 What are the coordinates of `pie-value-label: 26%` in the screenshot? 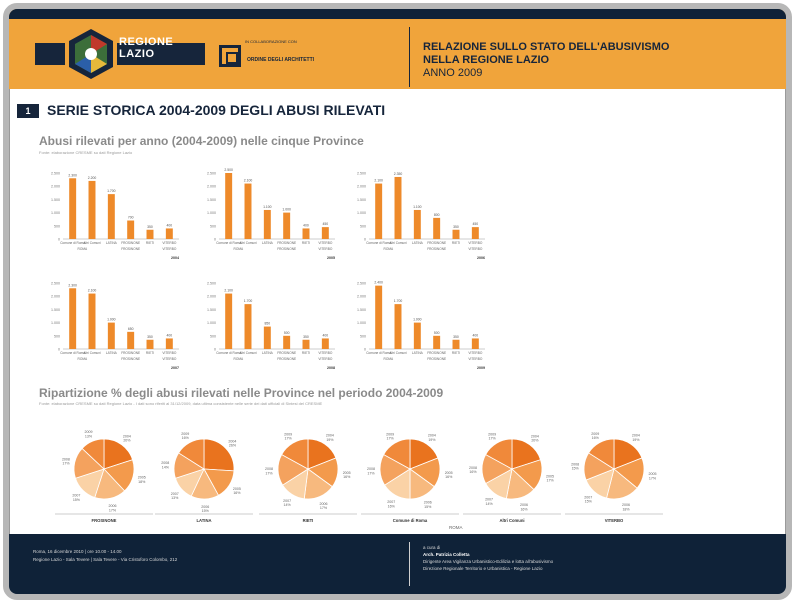 It's located at (233, 446).